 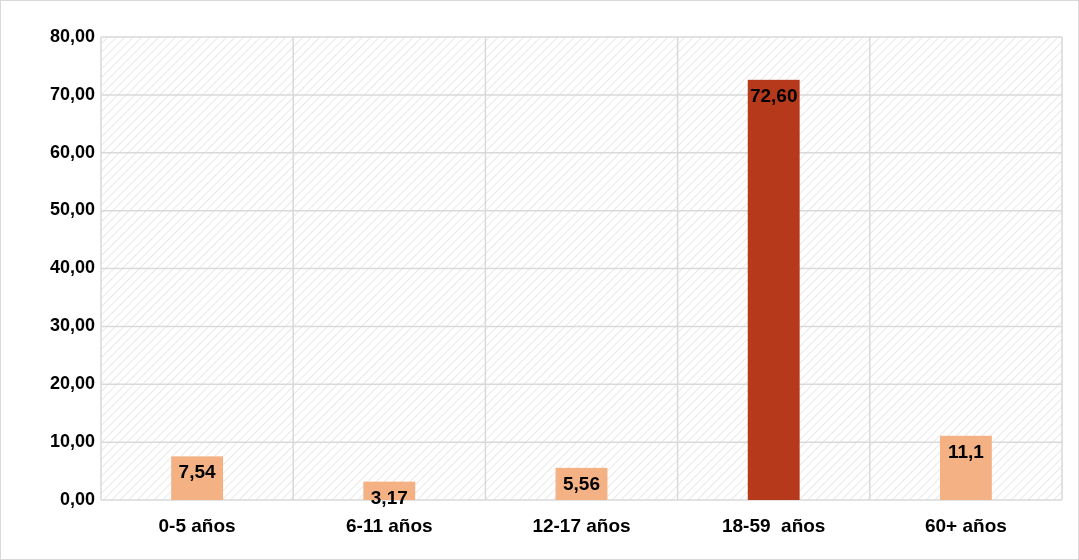 I want to click on x-tick-label: 60+ años, so click(x=965, y=525).